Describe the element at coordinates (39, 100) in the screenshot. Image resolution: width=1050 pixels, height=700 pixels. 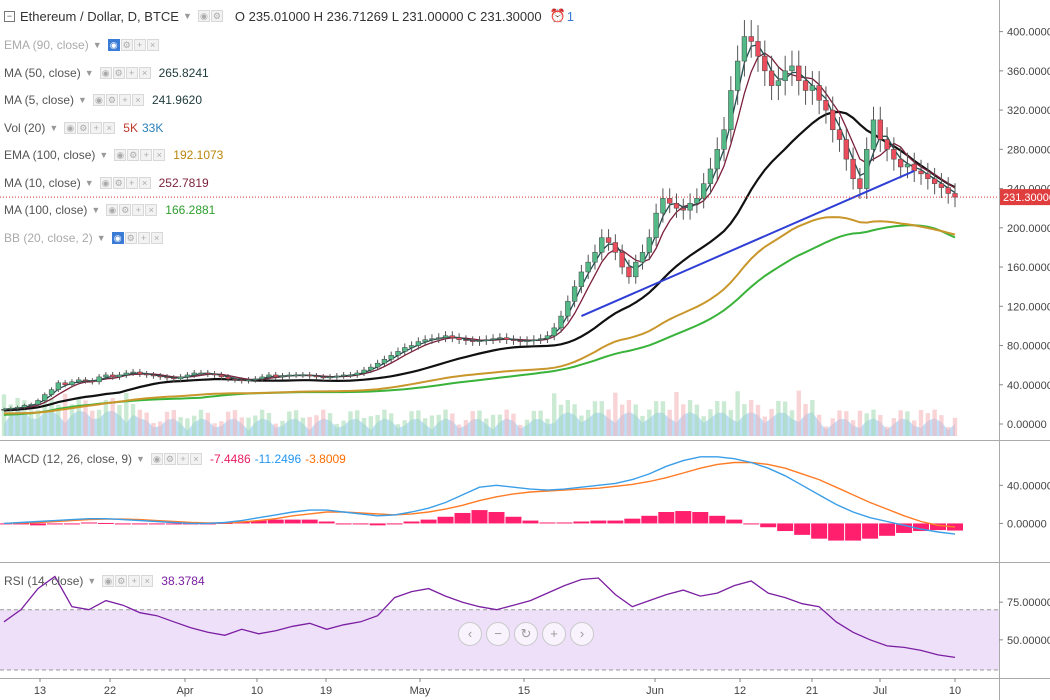
I see `indicator-label: MA (5, close)` at that location.